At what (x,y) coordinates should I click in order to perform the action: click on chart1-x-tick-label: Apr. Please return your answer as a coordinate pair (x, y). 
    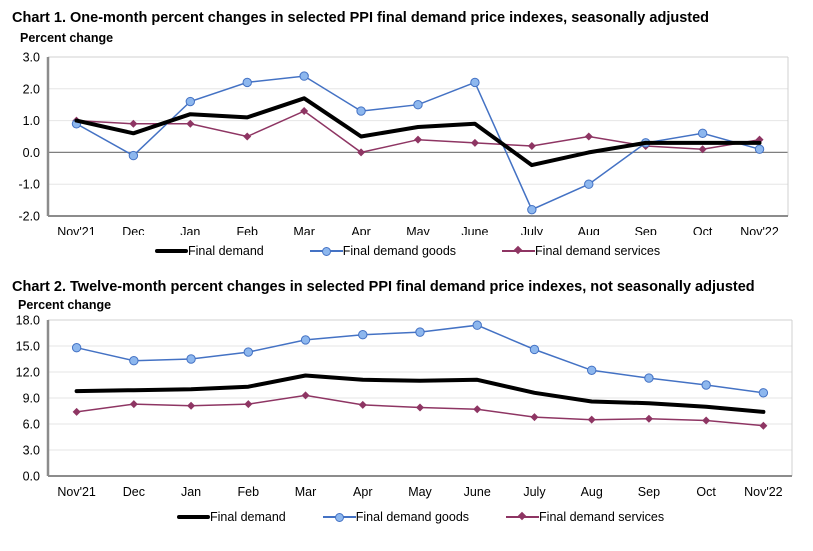
    Looking at the image, I should click on (360, 230).